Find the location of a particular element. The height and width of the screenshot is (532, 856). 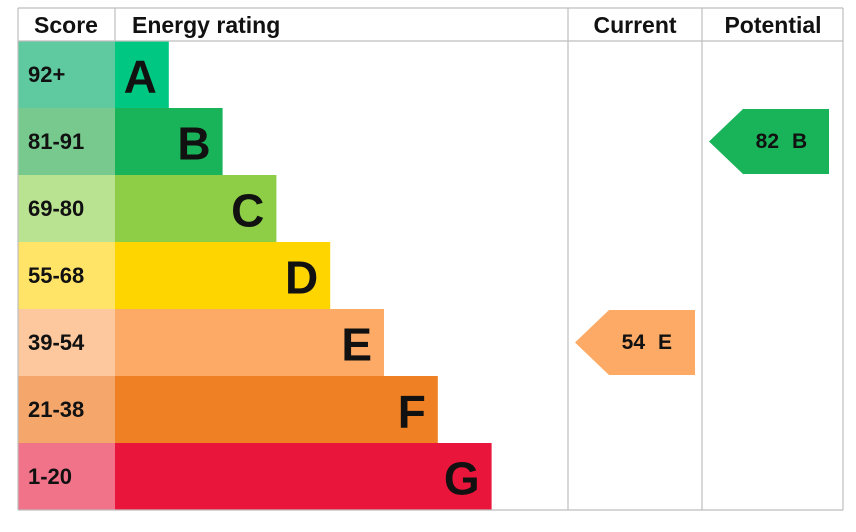

current-value: 54 is located at coordinates (634, 342).